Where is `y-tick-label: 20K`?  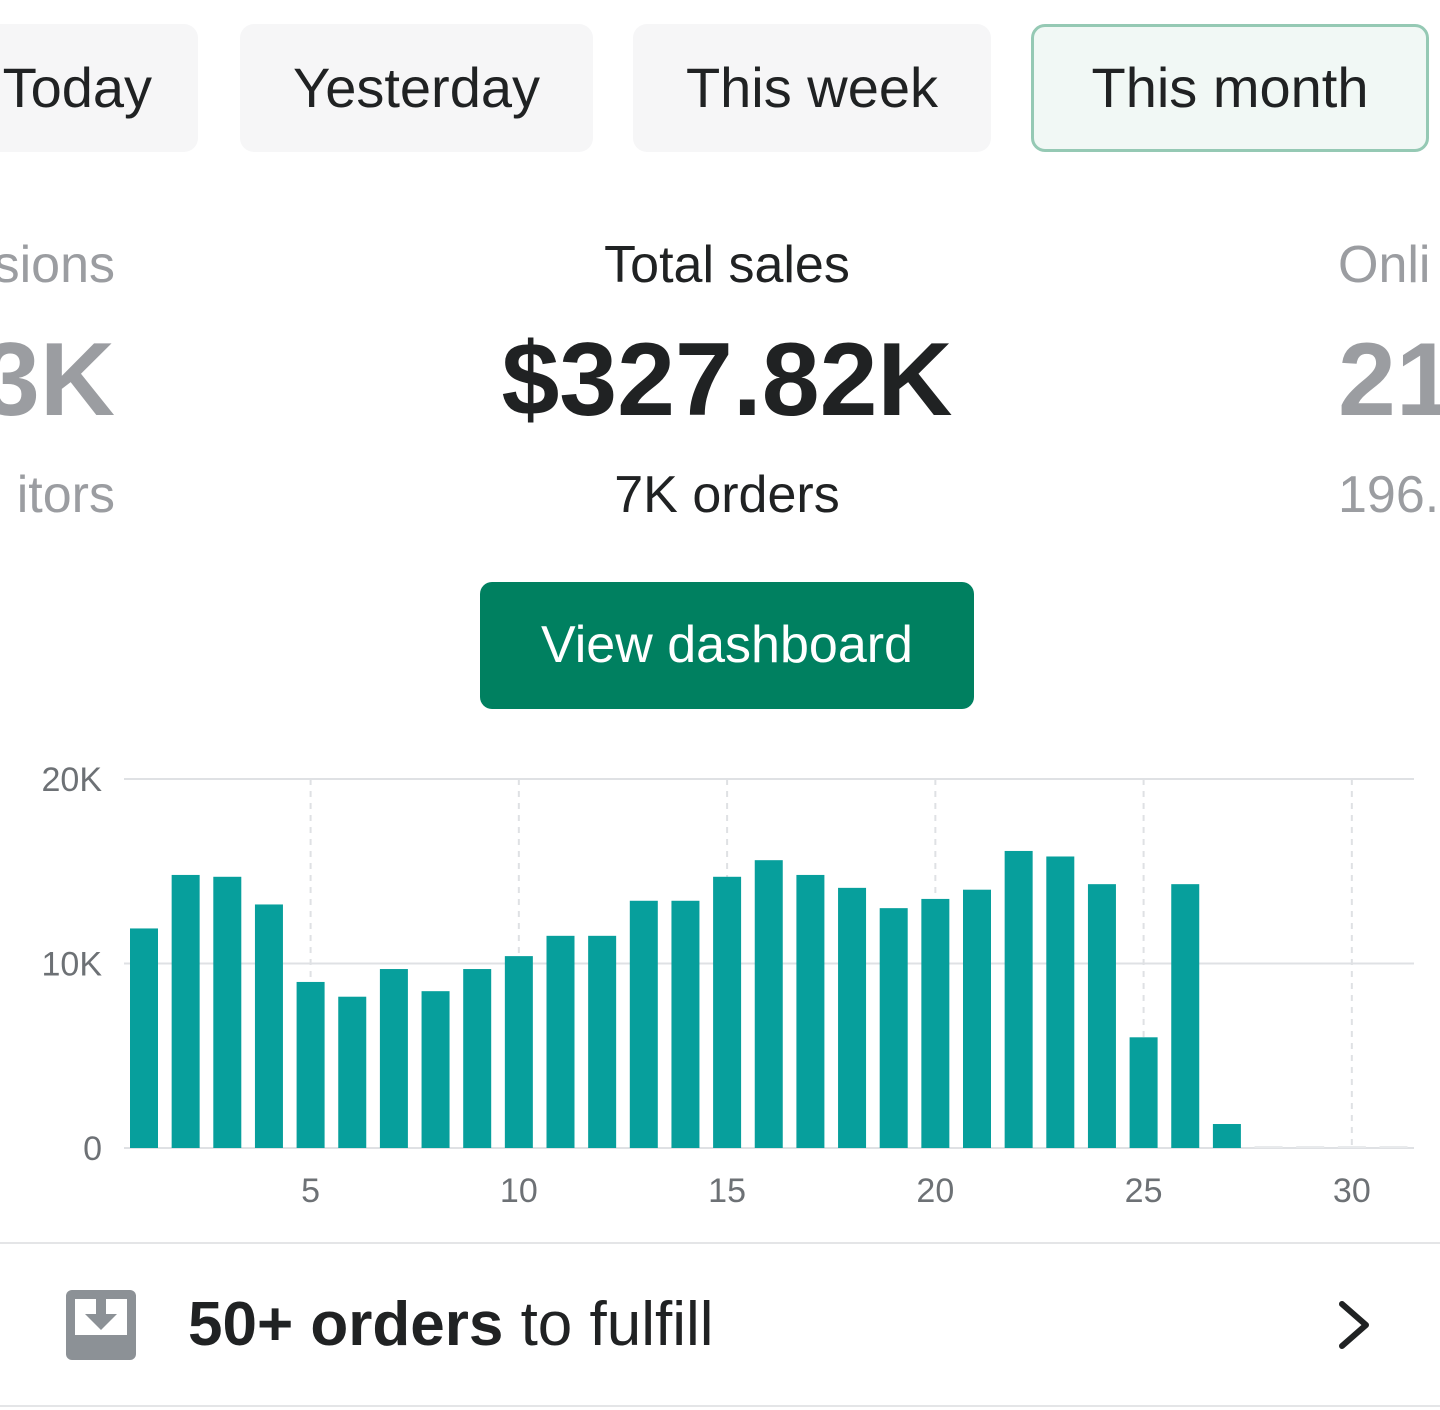
y-tick-label: 20K is located at coordinates (72, 780).